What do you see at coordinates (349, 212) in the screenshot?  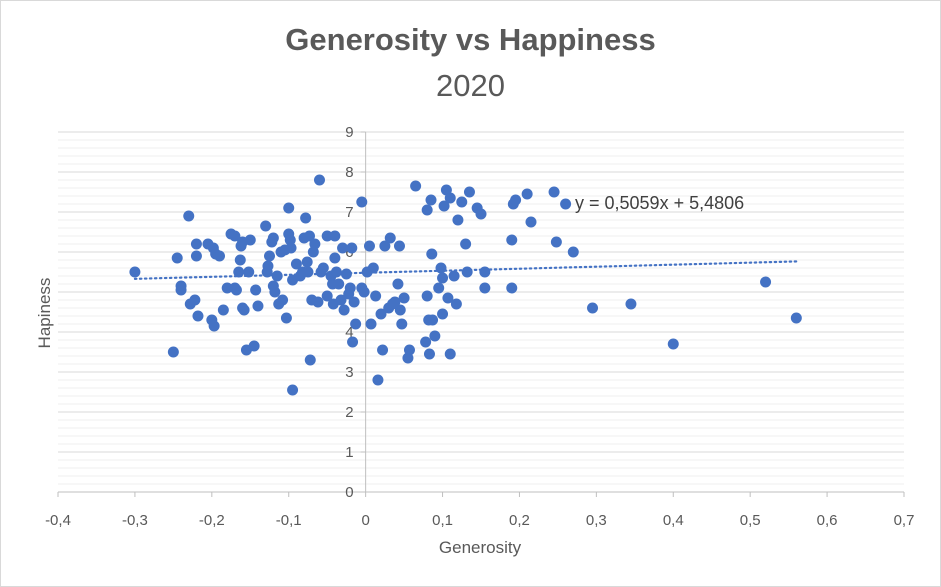 I see `y-tick-label: 7` at bounding box center [349, 212].